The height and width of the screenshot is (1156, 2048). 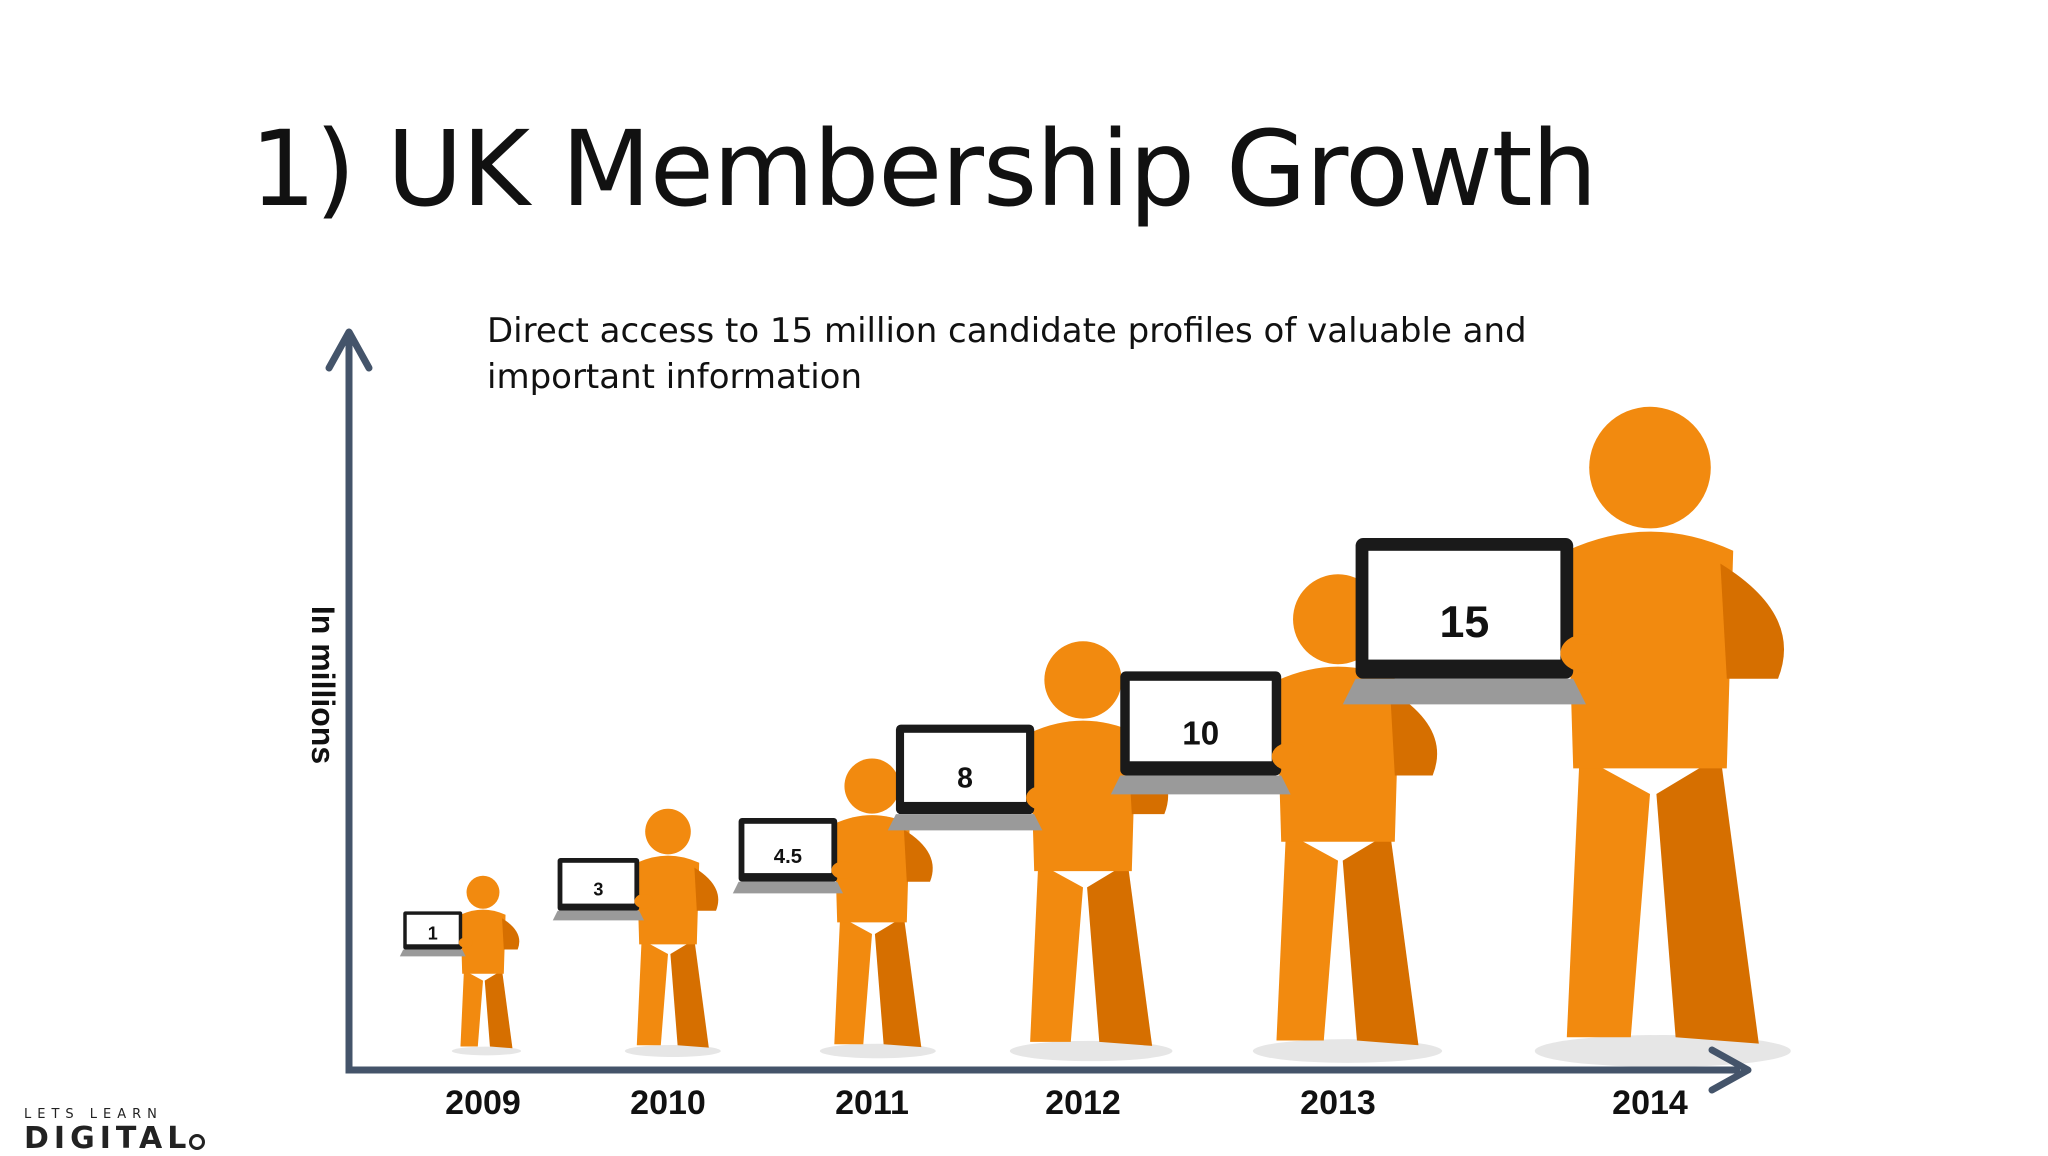 I want to click on data-label-2013: 10, so click(x=1200, y=734).